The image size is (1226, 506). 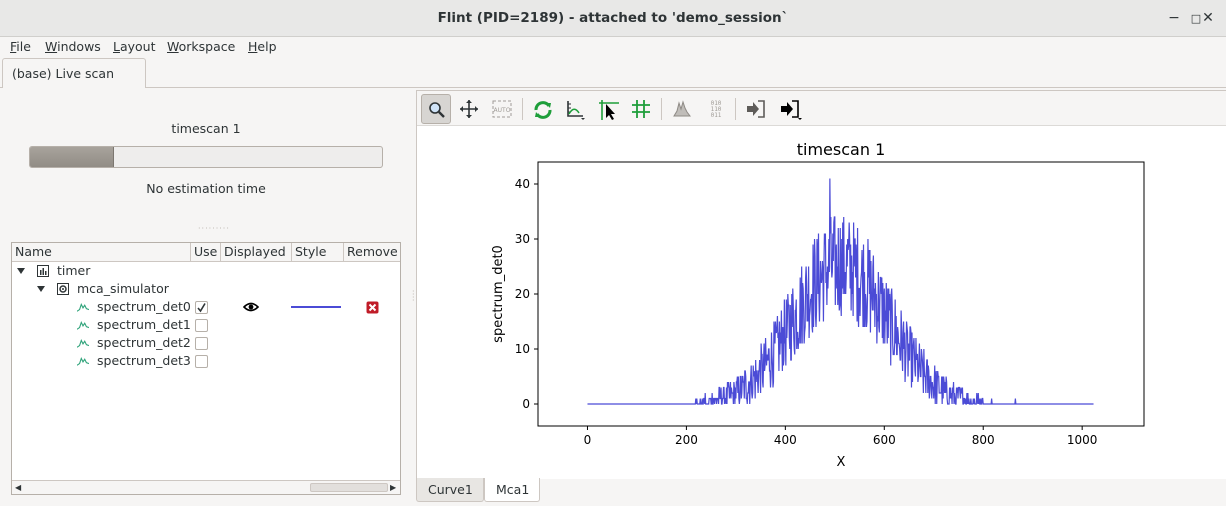 I want to click on tab-curve1: Curve1, so click(x=450, y=490).